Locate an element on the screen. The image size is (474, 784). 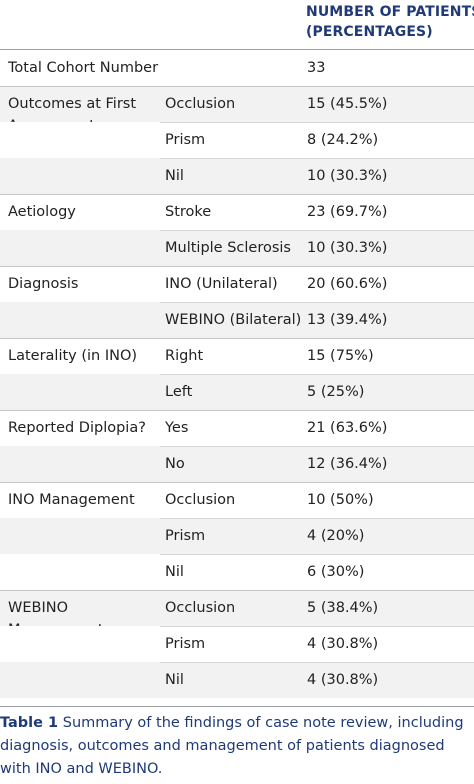
table-row: Diagnosis INO (Unilateral) 20 (60.6%) is located at coordinates (237, 284).